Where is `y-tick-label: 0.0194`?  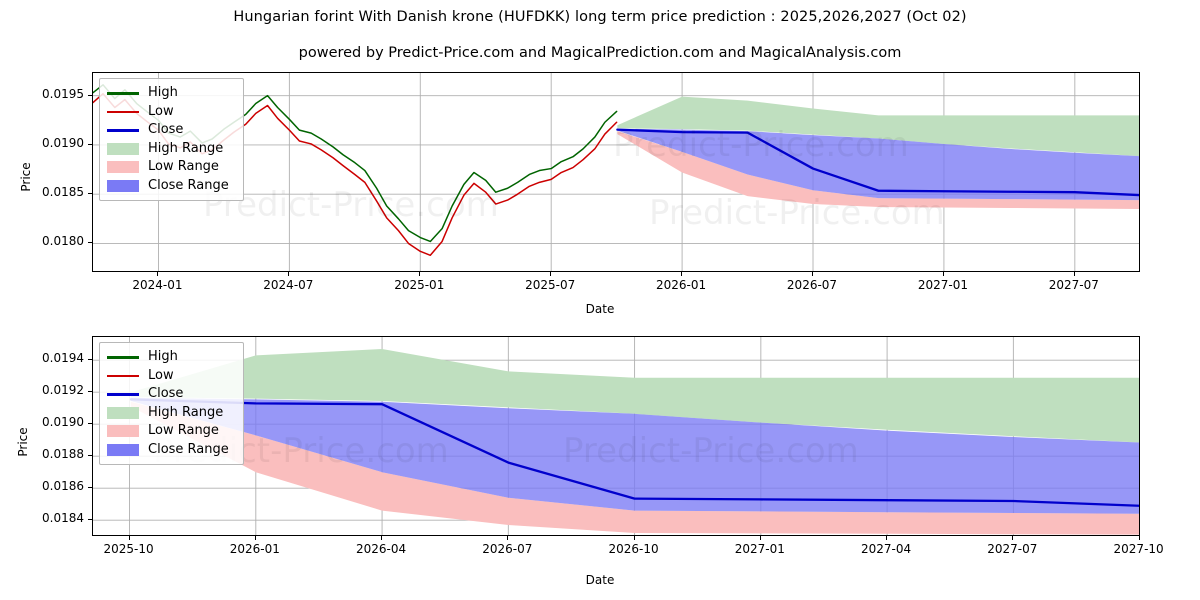
y-tick-label: 0.0194 is located at coordinates (63, 358).